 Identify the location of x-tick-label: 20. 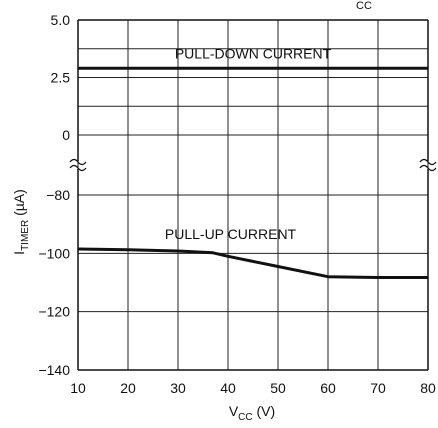
(128, 388).